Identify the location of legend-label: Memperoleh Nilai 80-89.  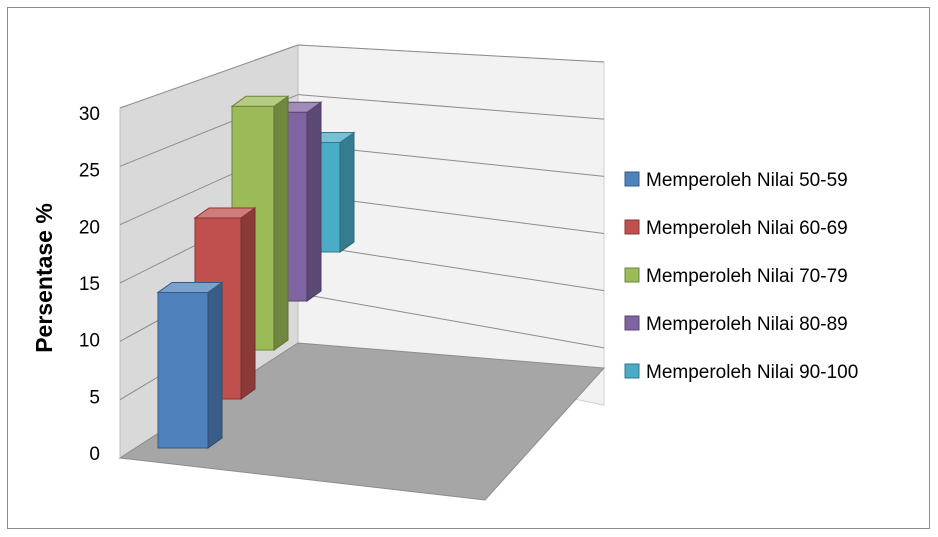
(747, 324).